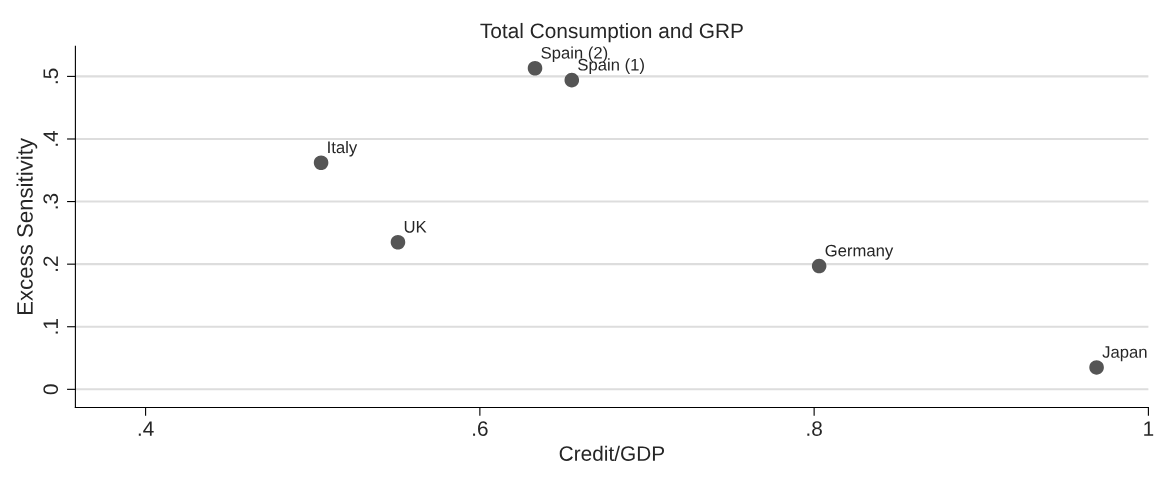 This screenshot has width=1160, height=488. I want to click on x-tick-label: .6, so click(480, 428).